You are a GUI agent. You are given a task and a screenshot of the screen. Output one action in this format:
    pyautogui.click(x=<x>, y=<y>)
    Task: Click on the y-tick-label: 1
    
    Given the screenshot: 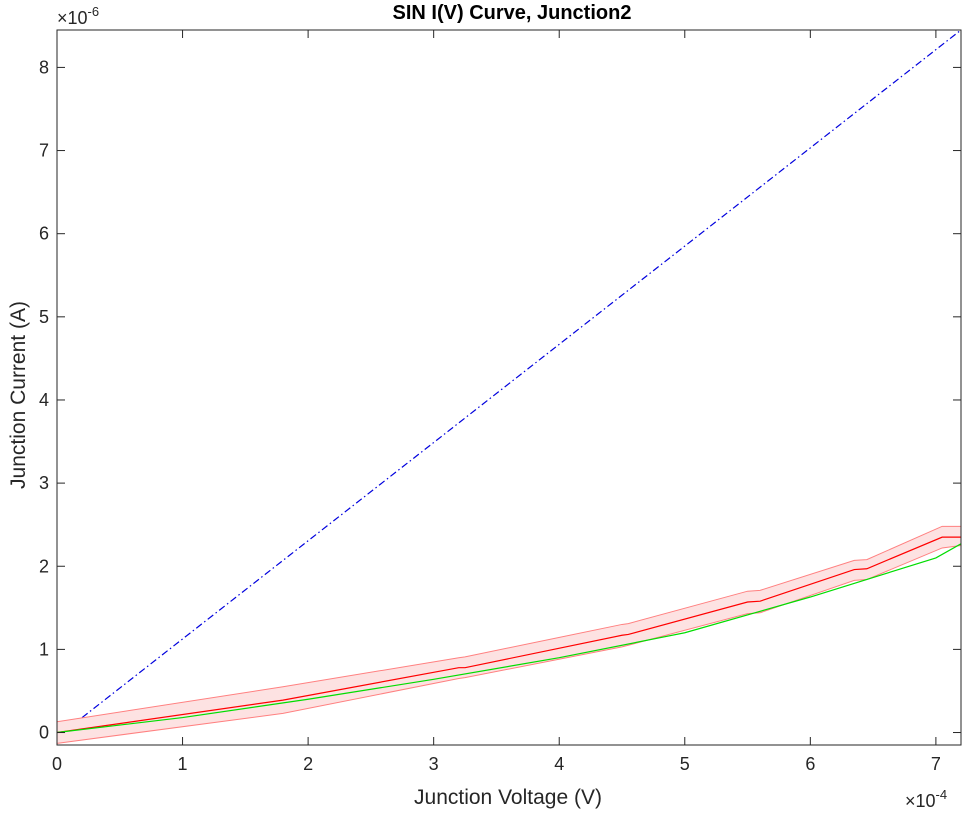 What is the action you would take?
    pyautogui.click(x=44, y=649)
    